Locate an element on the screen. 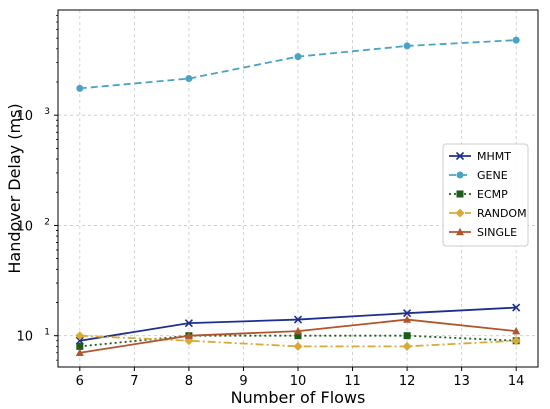  legend-entry-random: RANDOM is located at coordinates (488, 213).